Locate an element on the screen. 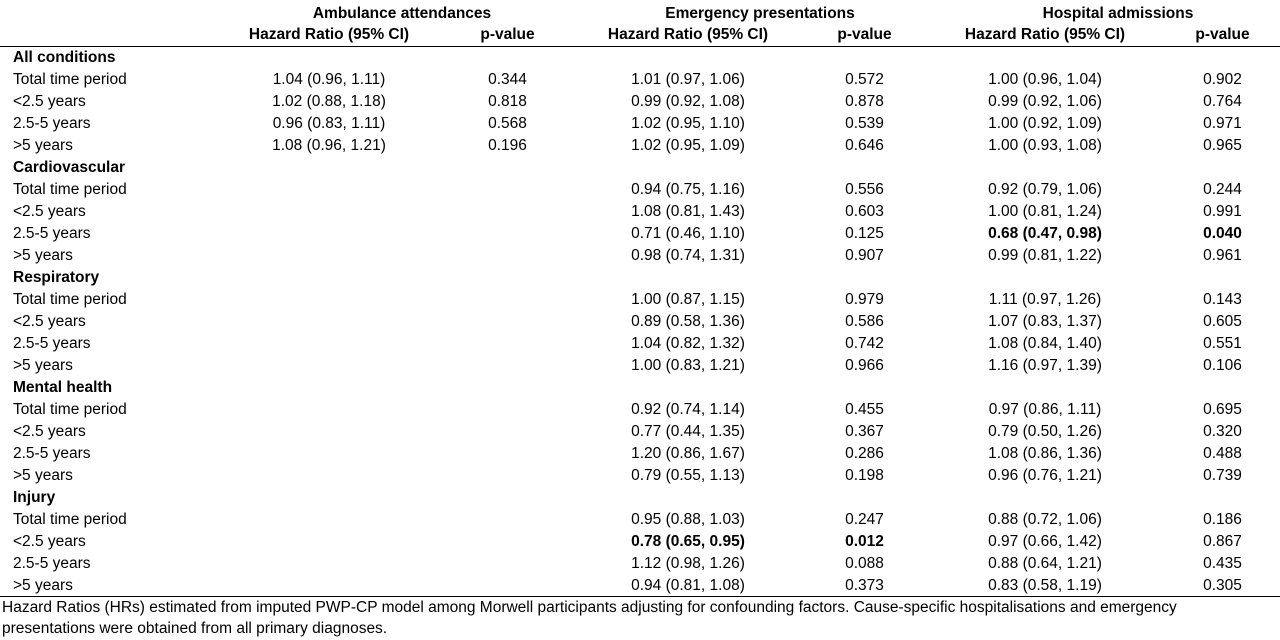 The width and height of the screenshot is (1280, 640). hospital-p-cell: 0.961 is located at coordinates (1222, 255).